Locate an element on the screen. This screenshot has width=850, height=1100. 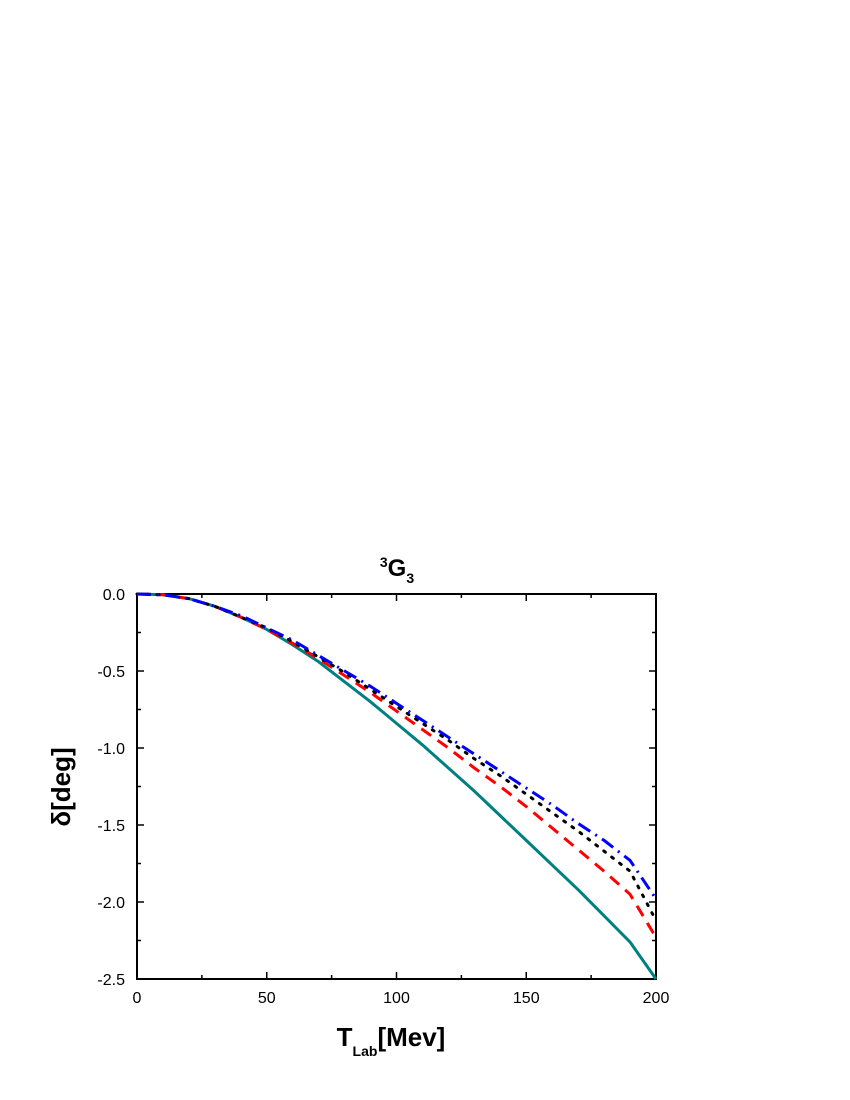
x-tick-label: 50 is located at coordinates (267, 998).